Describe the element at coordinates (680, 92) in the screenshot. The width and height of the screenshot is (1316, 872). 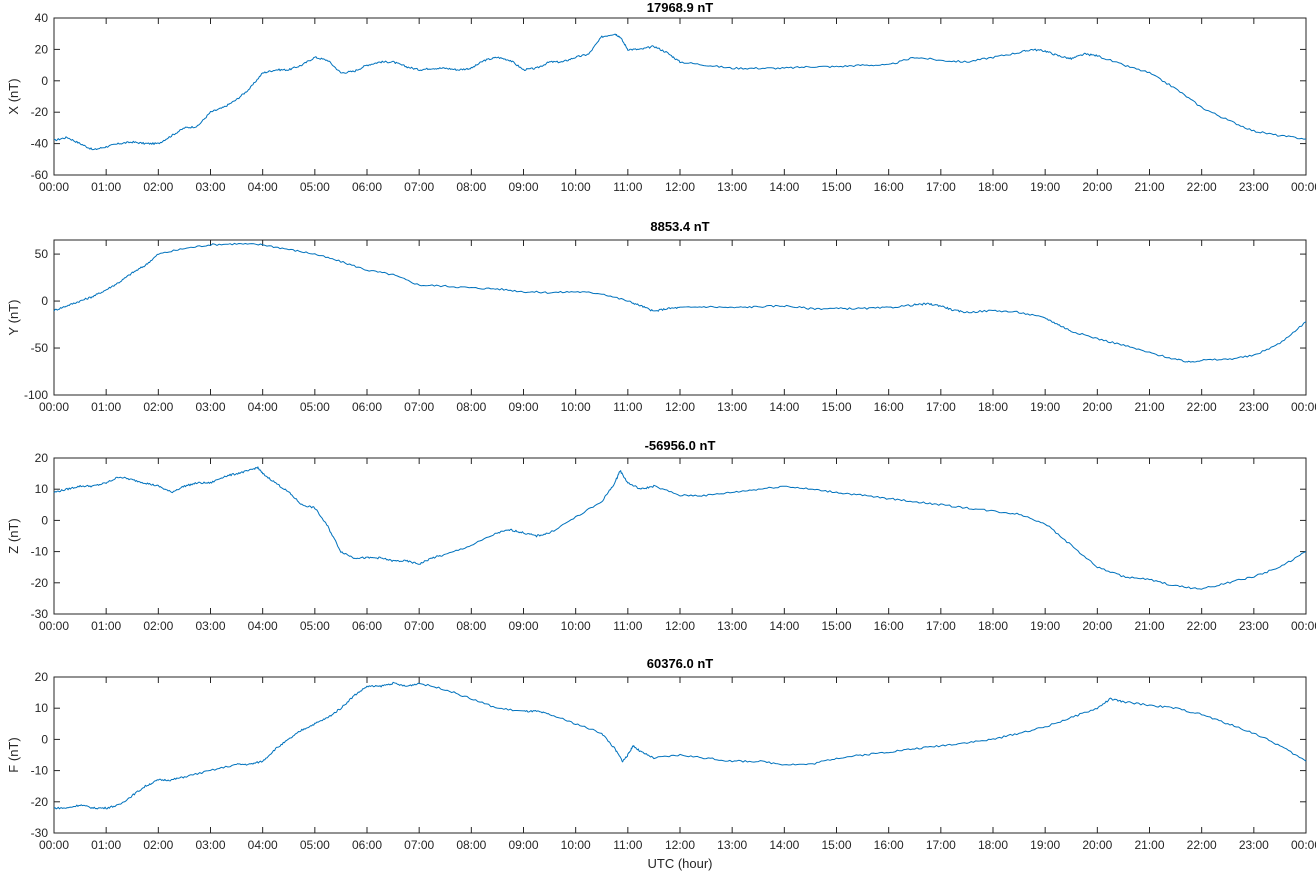
I see `series-line-x` at that location.